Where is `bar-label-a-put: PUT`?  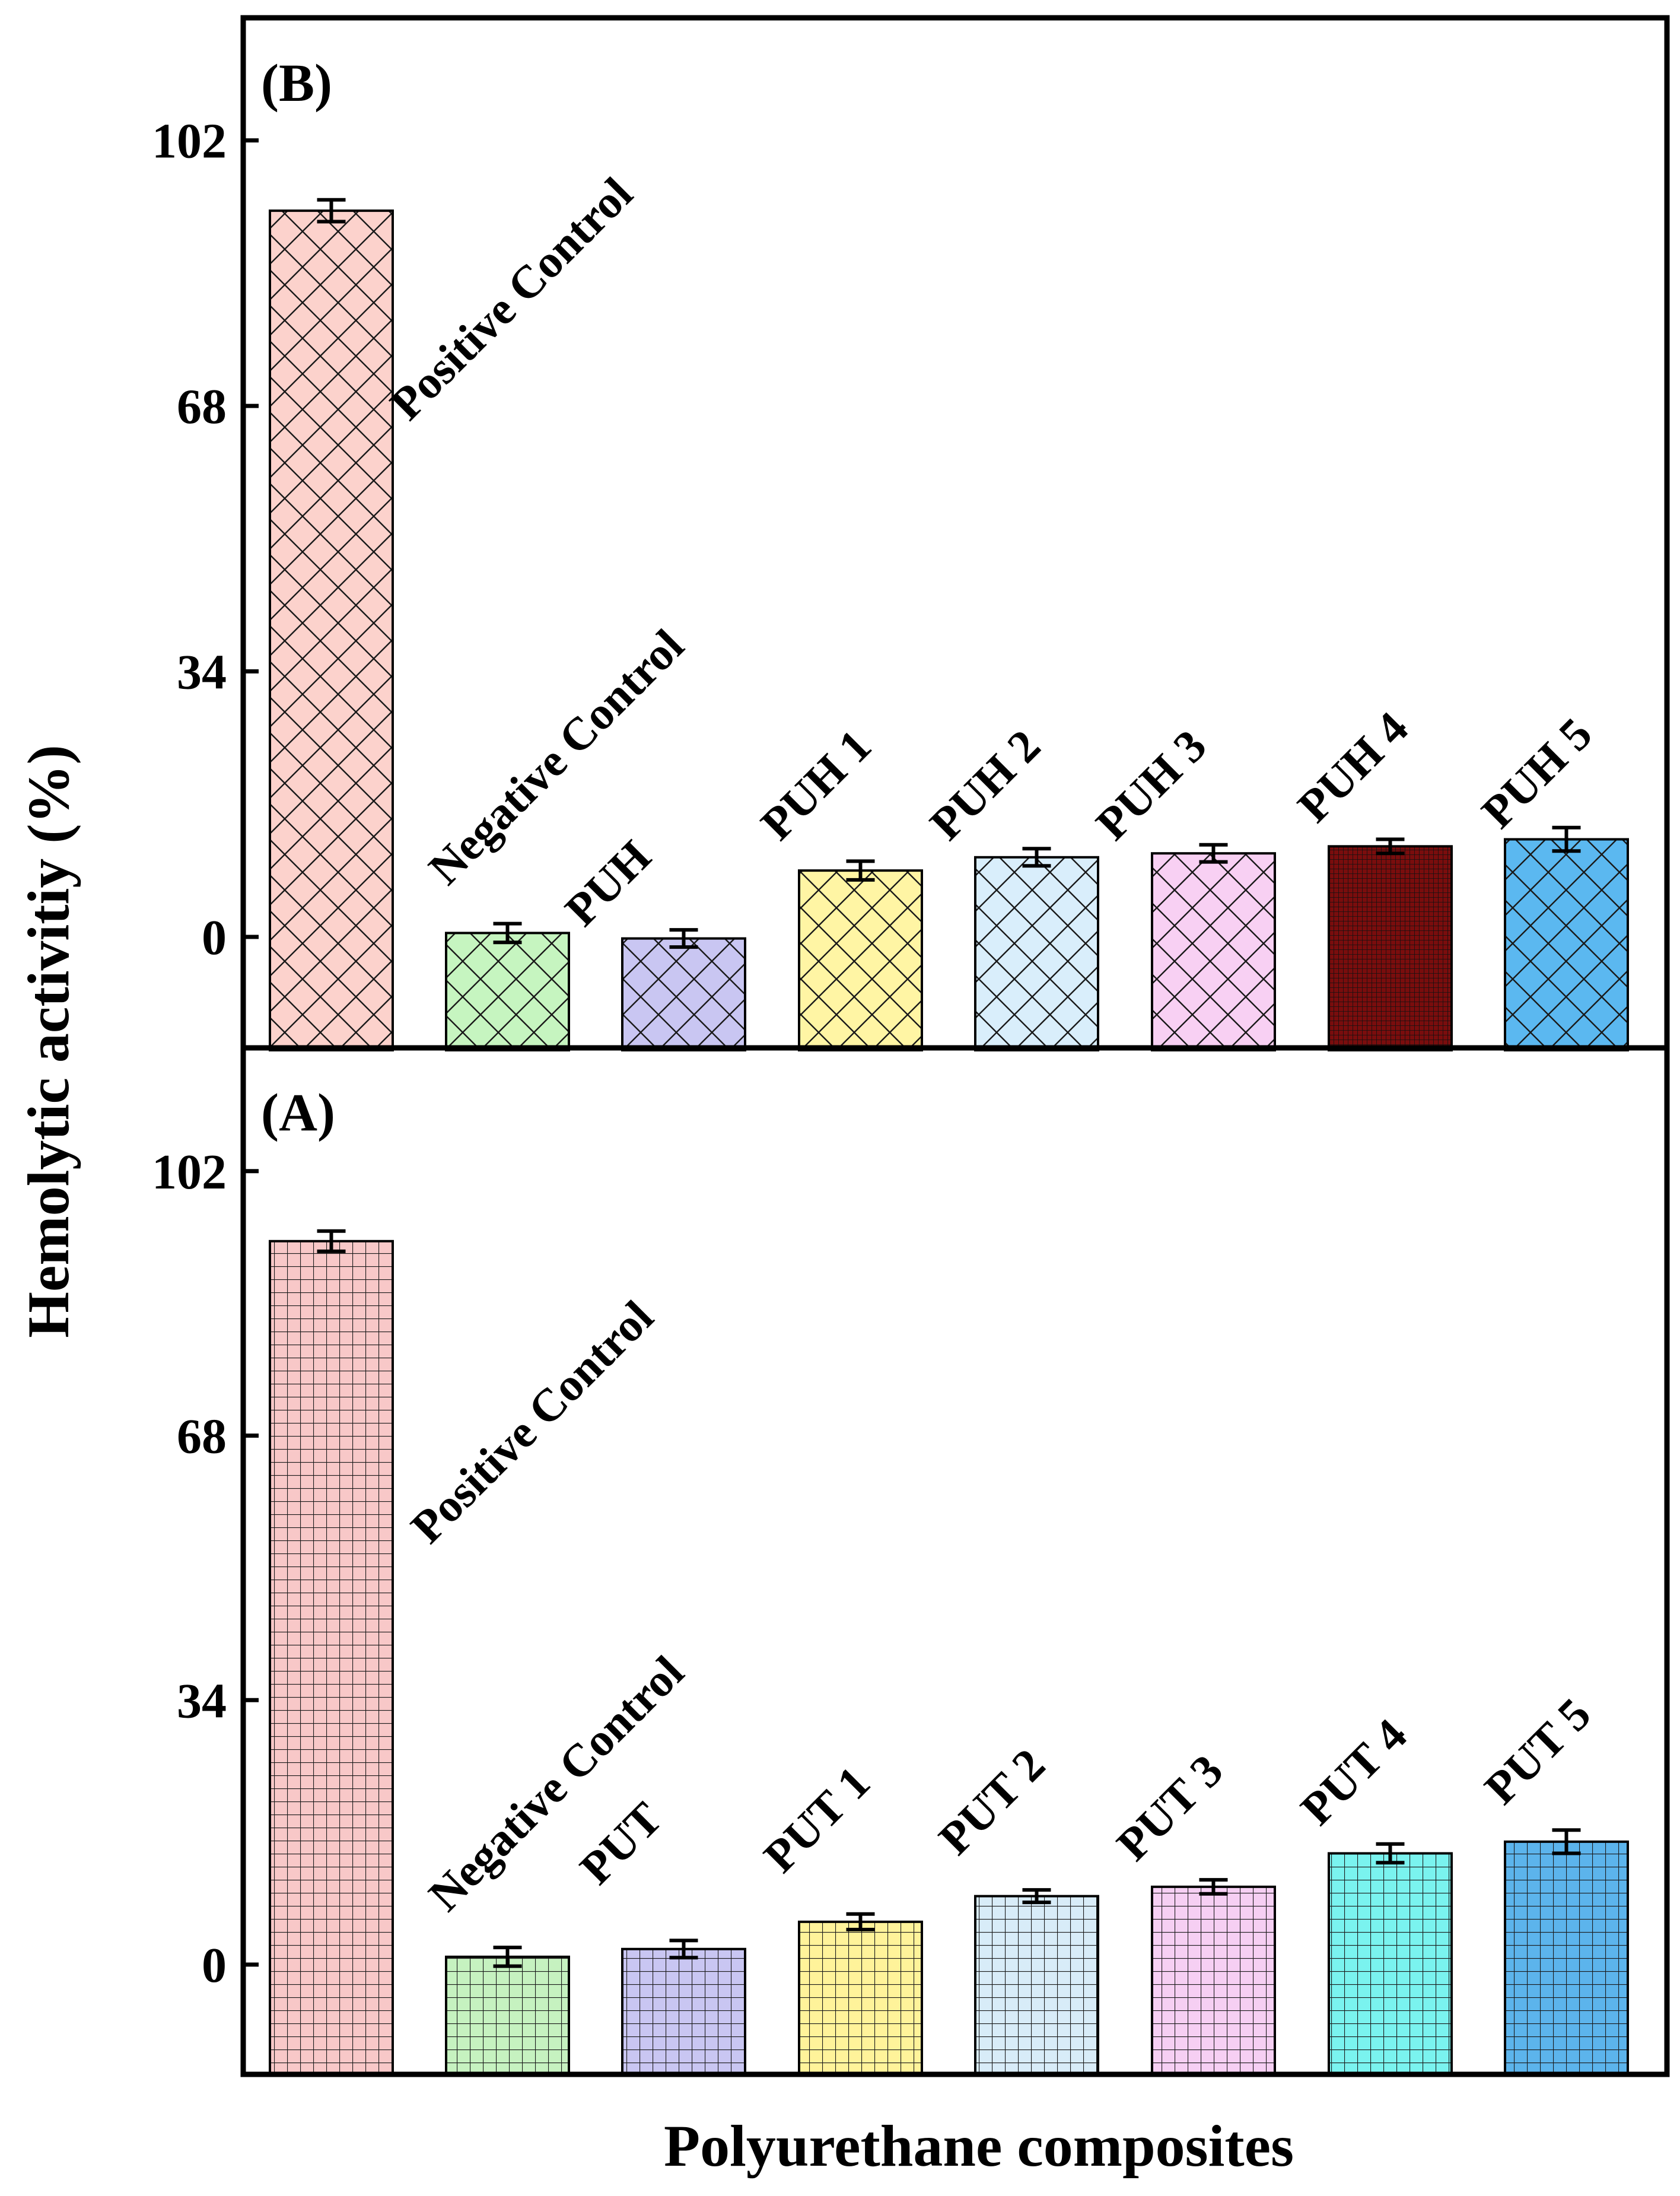
bar-label-a-put: PUT is located at coordinates (621, 1843).